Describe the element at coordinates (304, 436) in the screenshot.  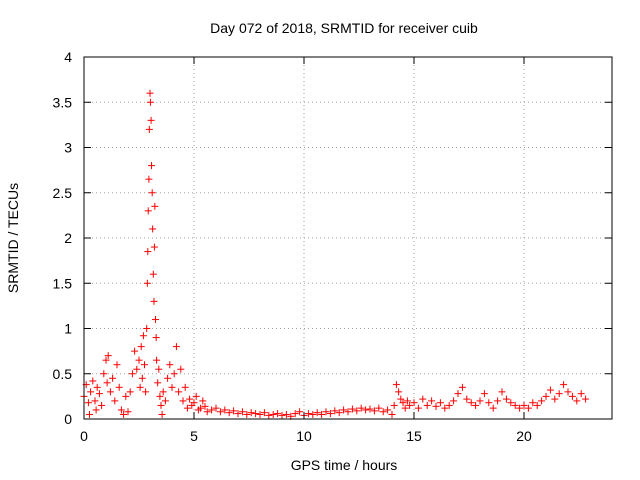
I see `x-tick-label: 10` at that location.